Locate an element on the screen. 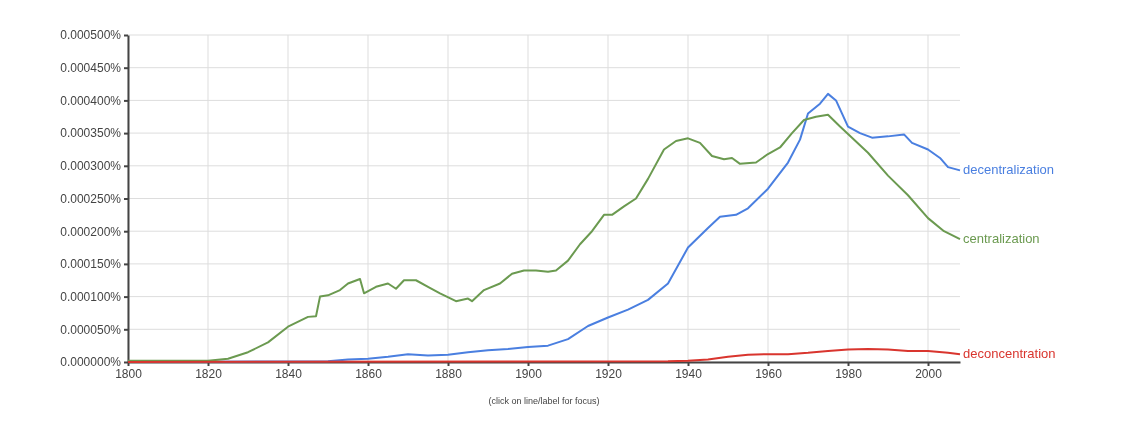 This screenshot has height=435, width=1122. series-label: centralization is located at coordinates (1001, 239).